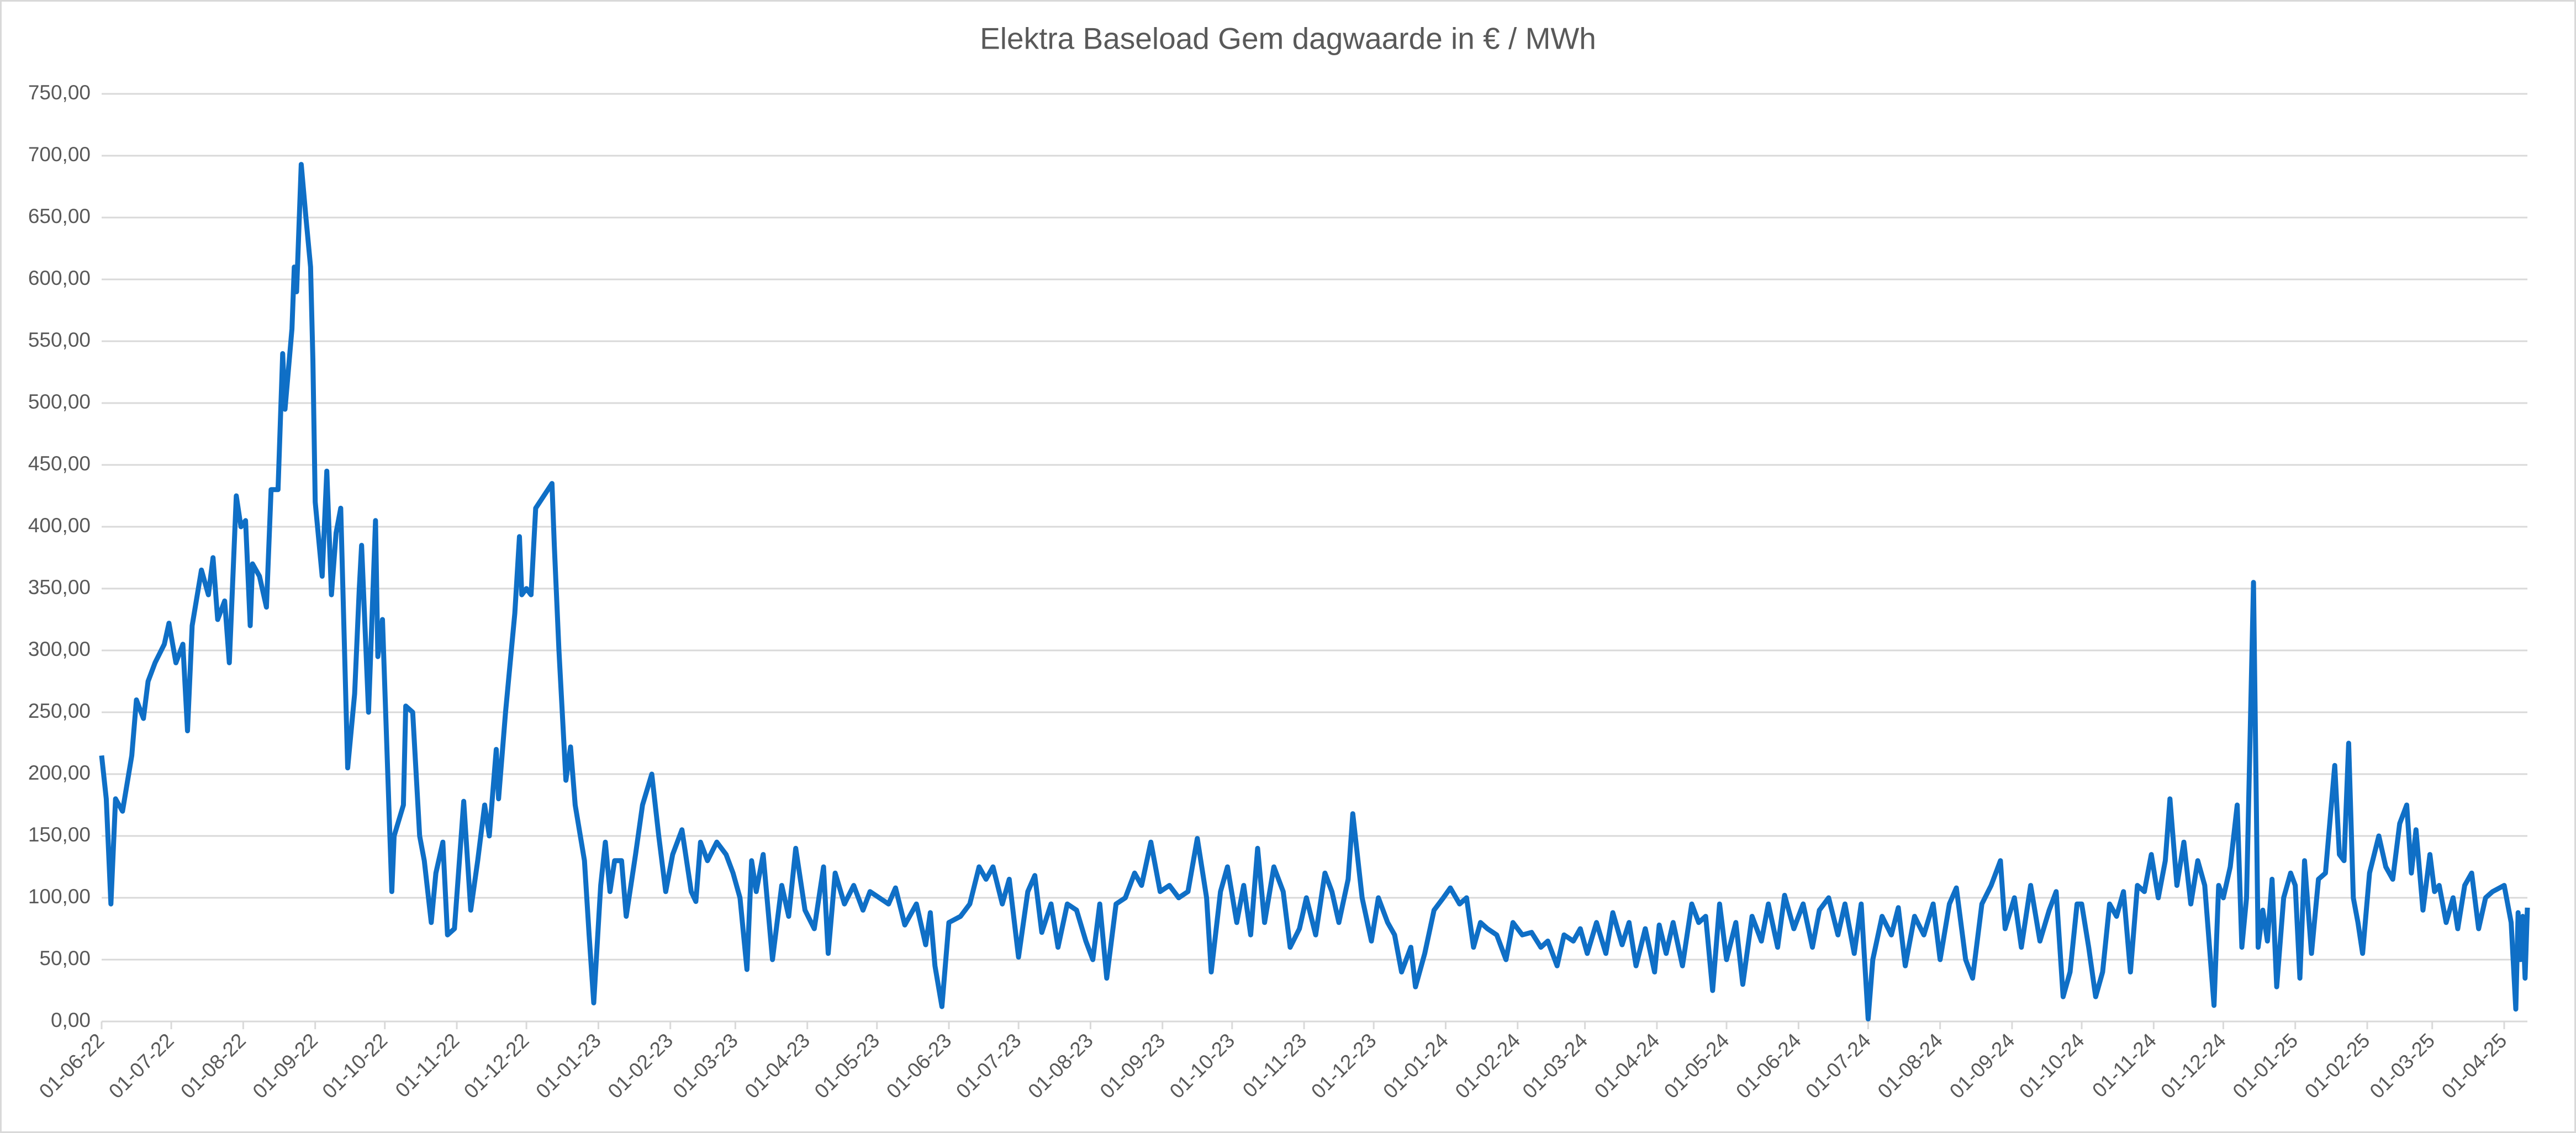 The width and height of the screenshot is (2576, 1133). I want to click on y-tick-label: 500,00, so click(59, 401).